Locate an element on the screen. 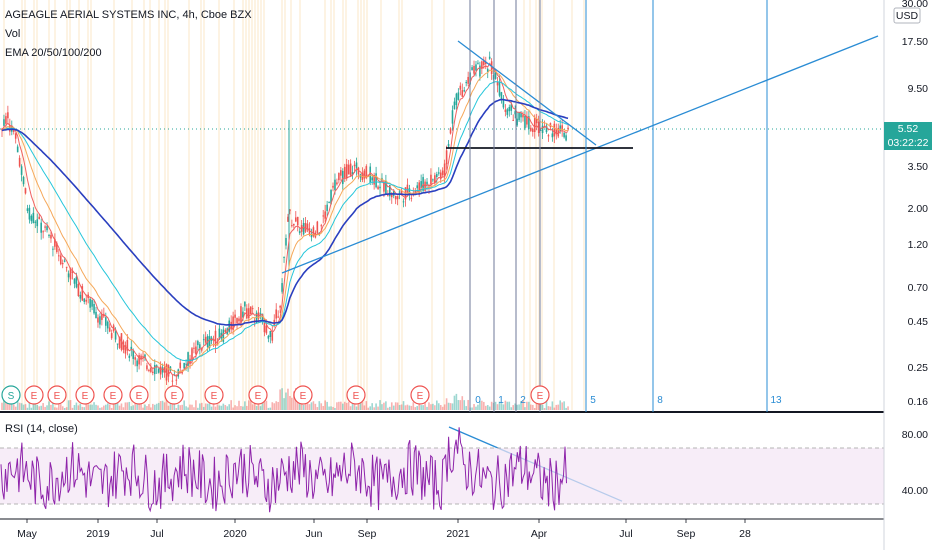  chart-title: AGEAGLE AERIAL SYSTEMS INC, 4h, Cboe BZX is located at coordinates (128, 15).